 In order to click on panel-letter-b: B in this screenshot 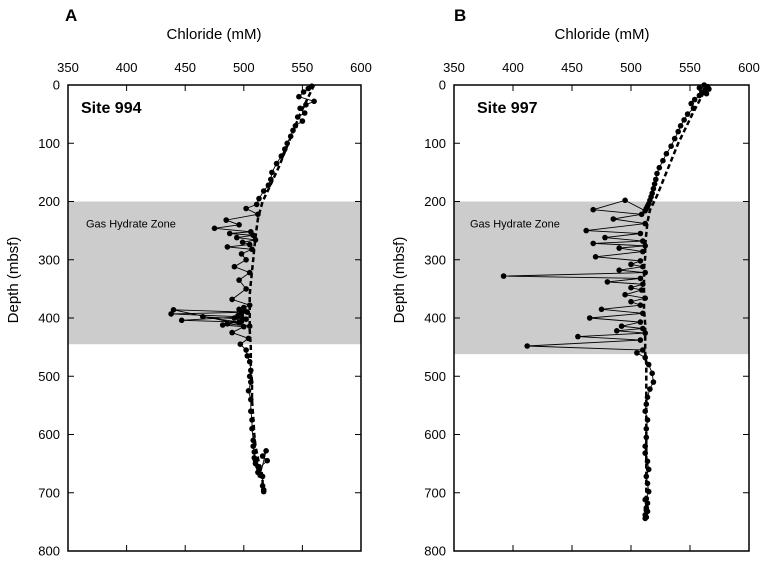, I will do `click(460, 15)`.